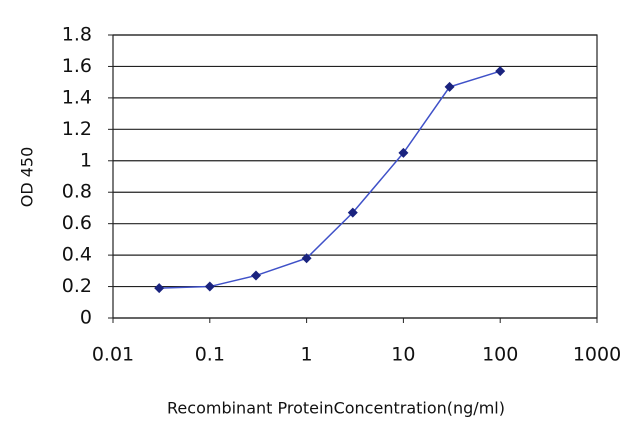 The height and width of the screenshot is (427, 640). What do you see at coordinates (210, 355) in the screenshot?
I see `x-tick-label: 0.1` at bounding box center [210, 355].